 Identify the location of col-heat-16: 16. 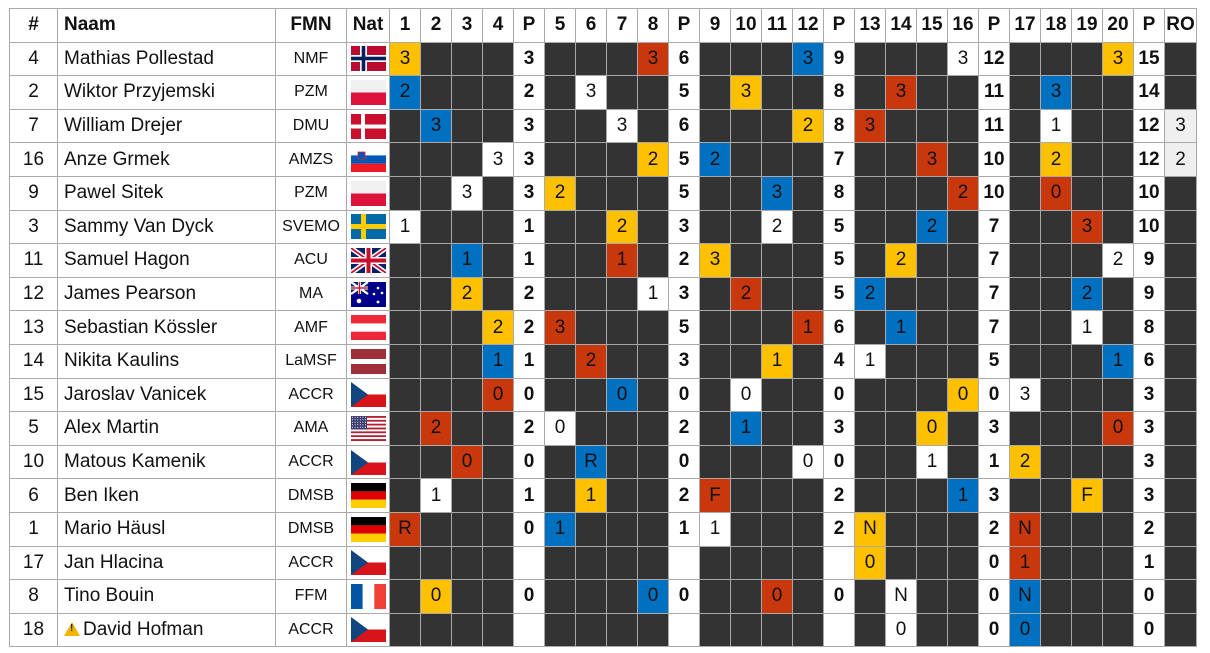
(963, 25).